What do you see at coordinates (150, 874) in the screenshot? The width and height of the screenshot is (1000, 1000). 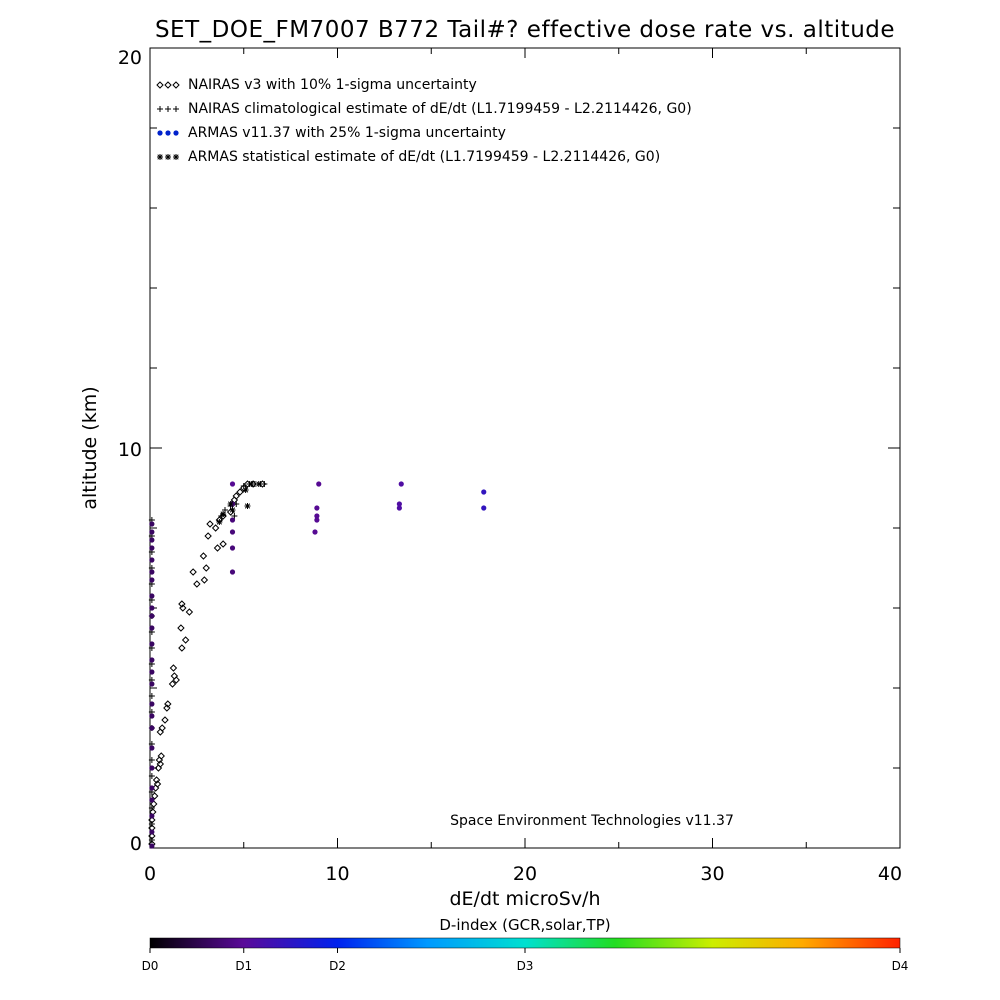 I see `x-tick-label-0: 0` at bounding box center [150, 874].